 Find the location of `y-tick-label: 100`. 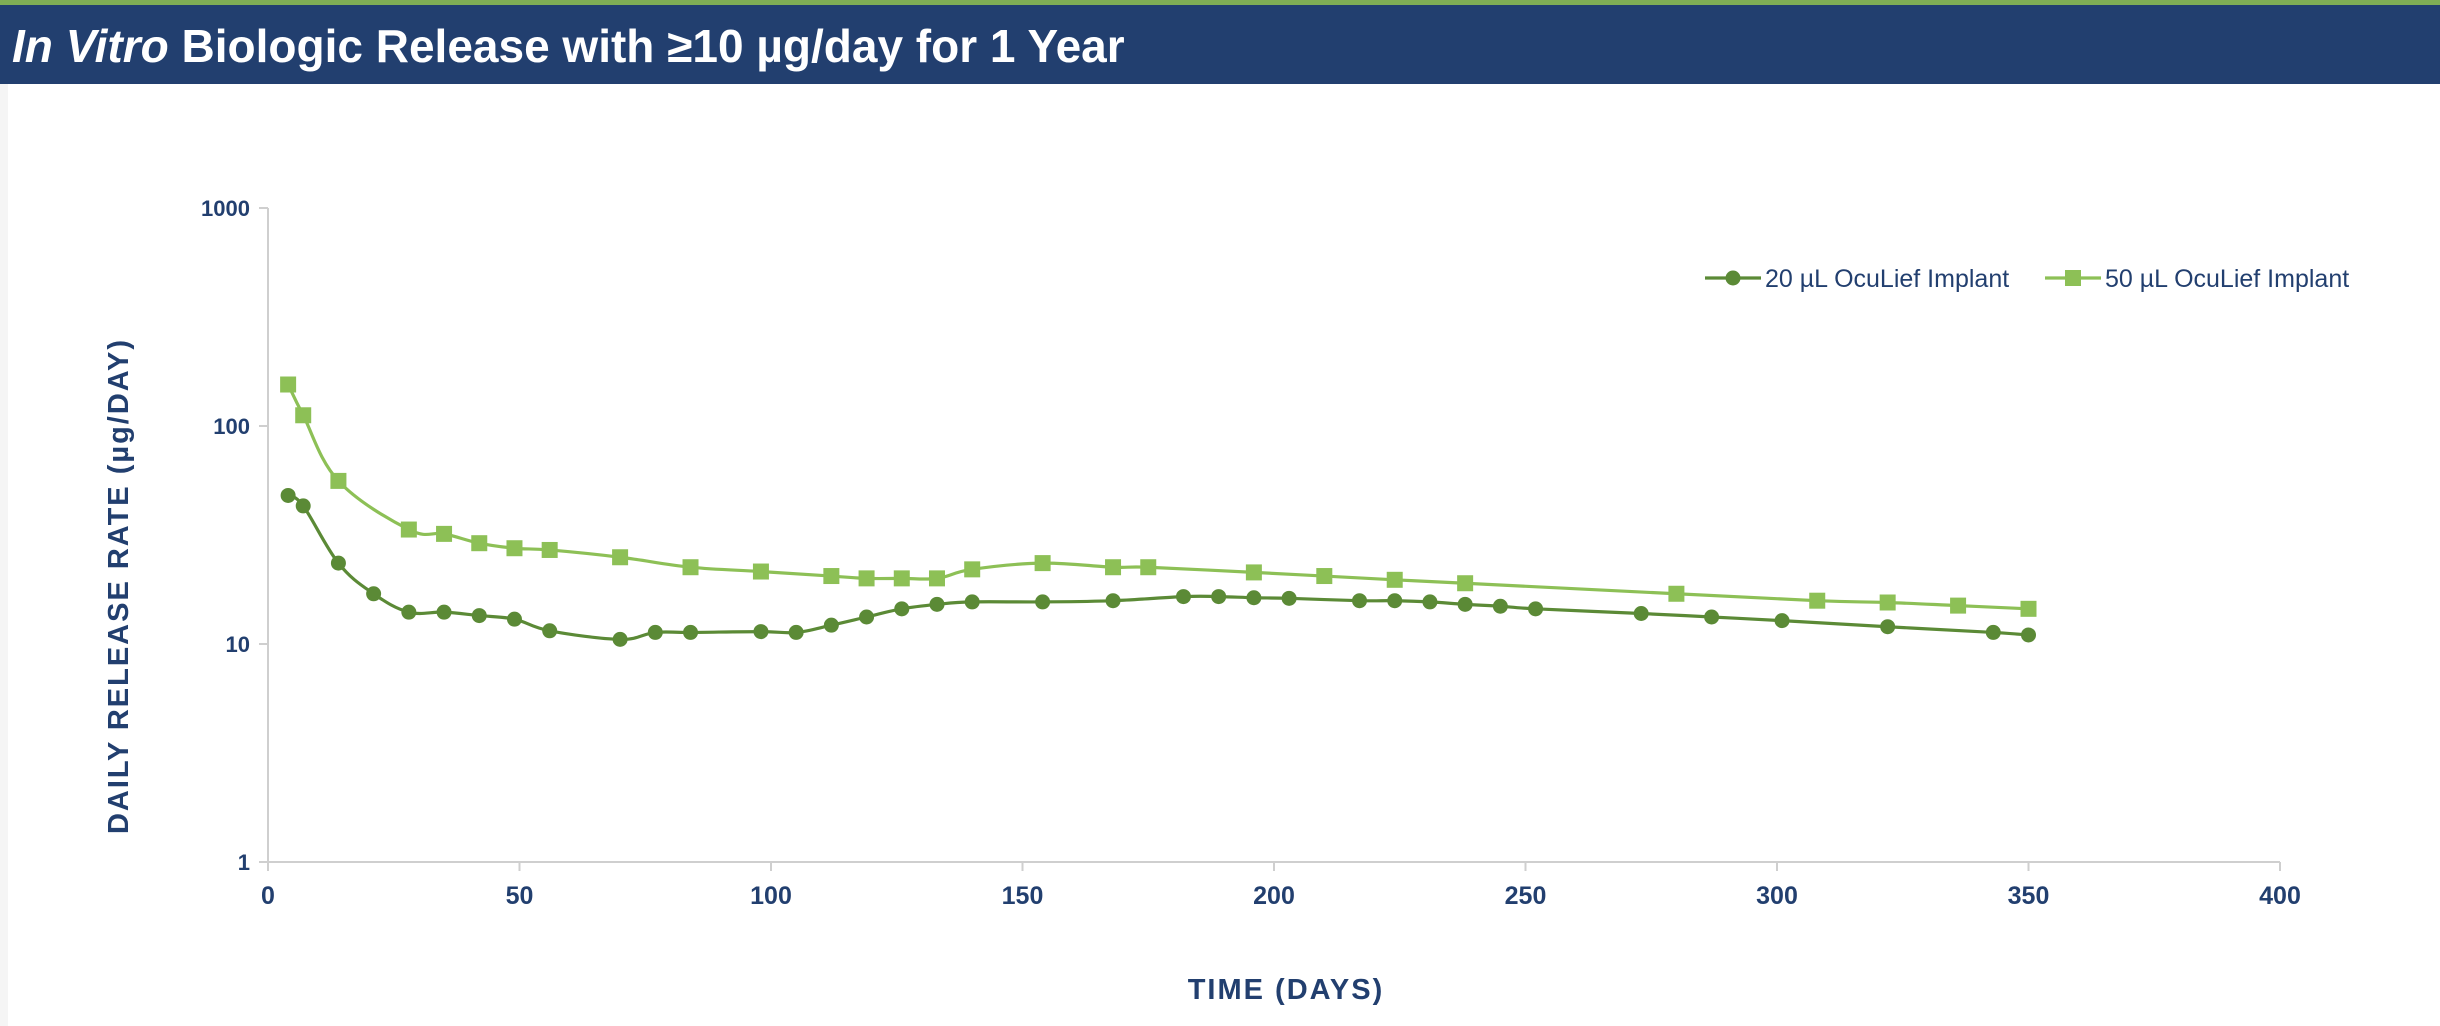

y-tick-label: 100 is located at coordinates (231, 426).